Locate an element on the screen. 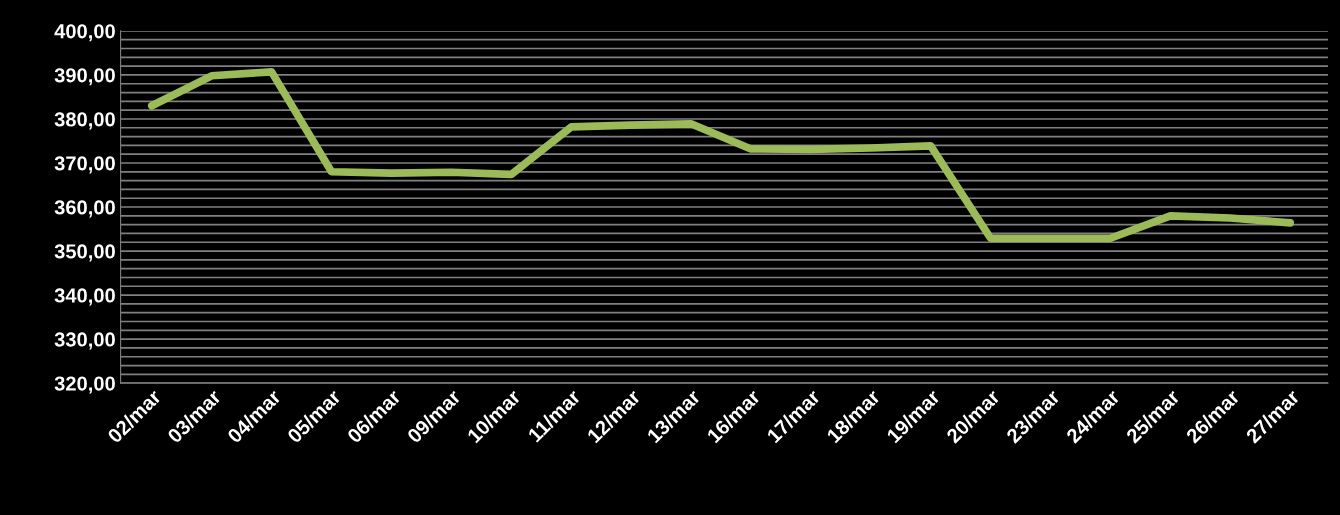 The width and height of the screenshot is (1340, 515). y-tick-label: 340,00 is located at coordinates (84, 297).